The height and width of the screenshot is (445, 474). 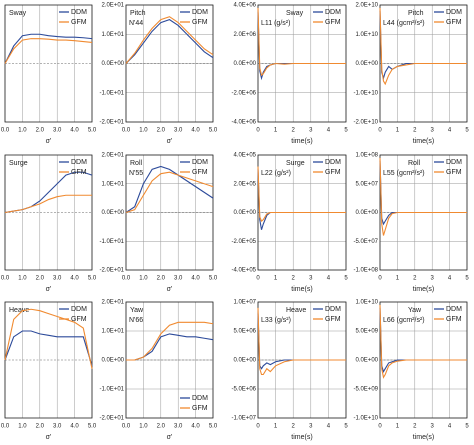 What do you see at coordinates (111, 419) in the screenshot?
I see `y-tick-label: -2.0E+01` at bounding box center [111, 419].